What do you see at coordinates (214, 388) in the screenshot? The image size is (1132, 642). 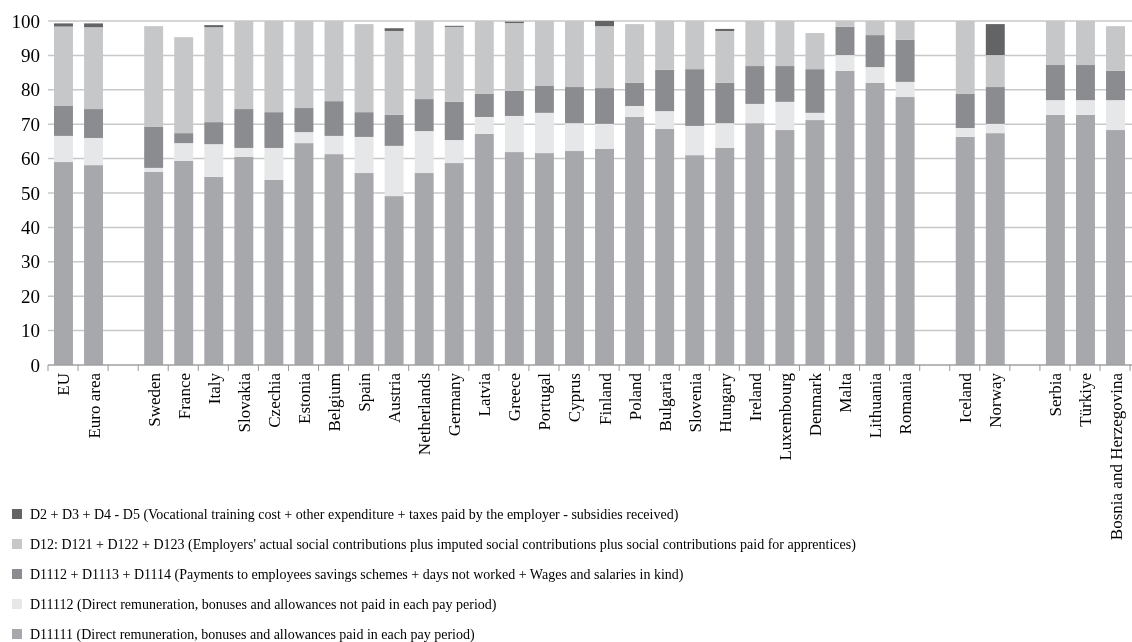 I see `x-tick-label: Italy` at bounding box center [214, 388].